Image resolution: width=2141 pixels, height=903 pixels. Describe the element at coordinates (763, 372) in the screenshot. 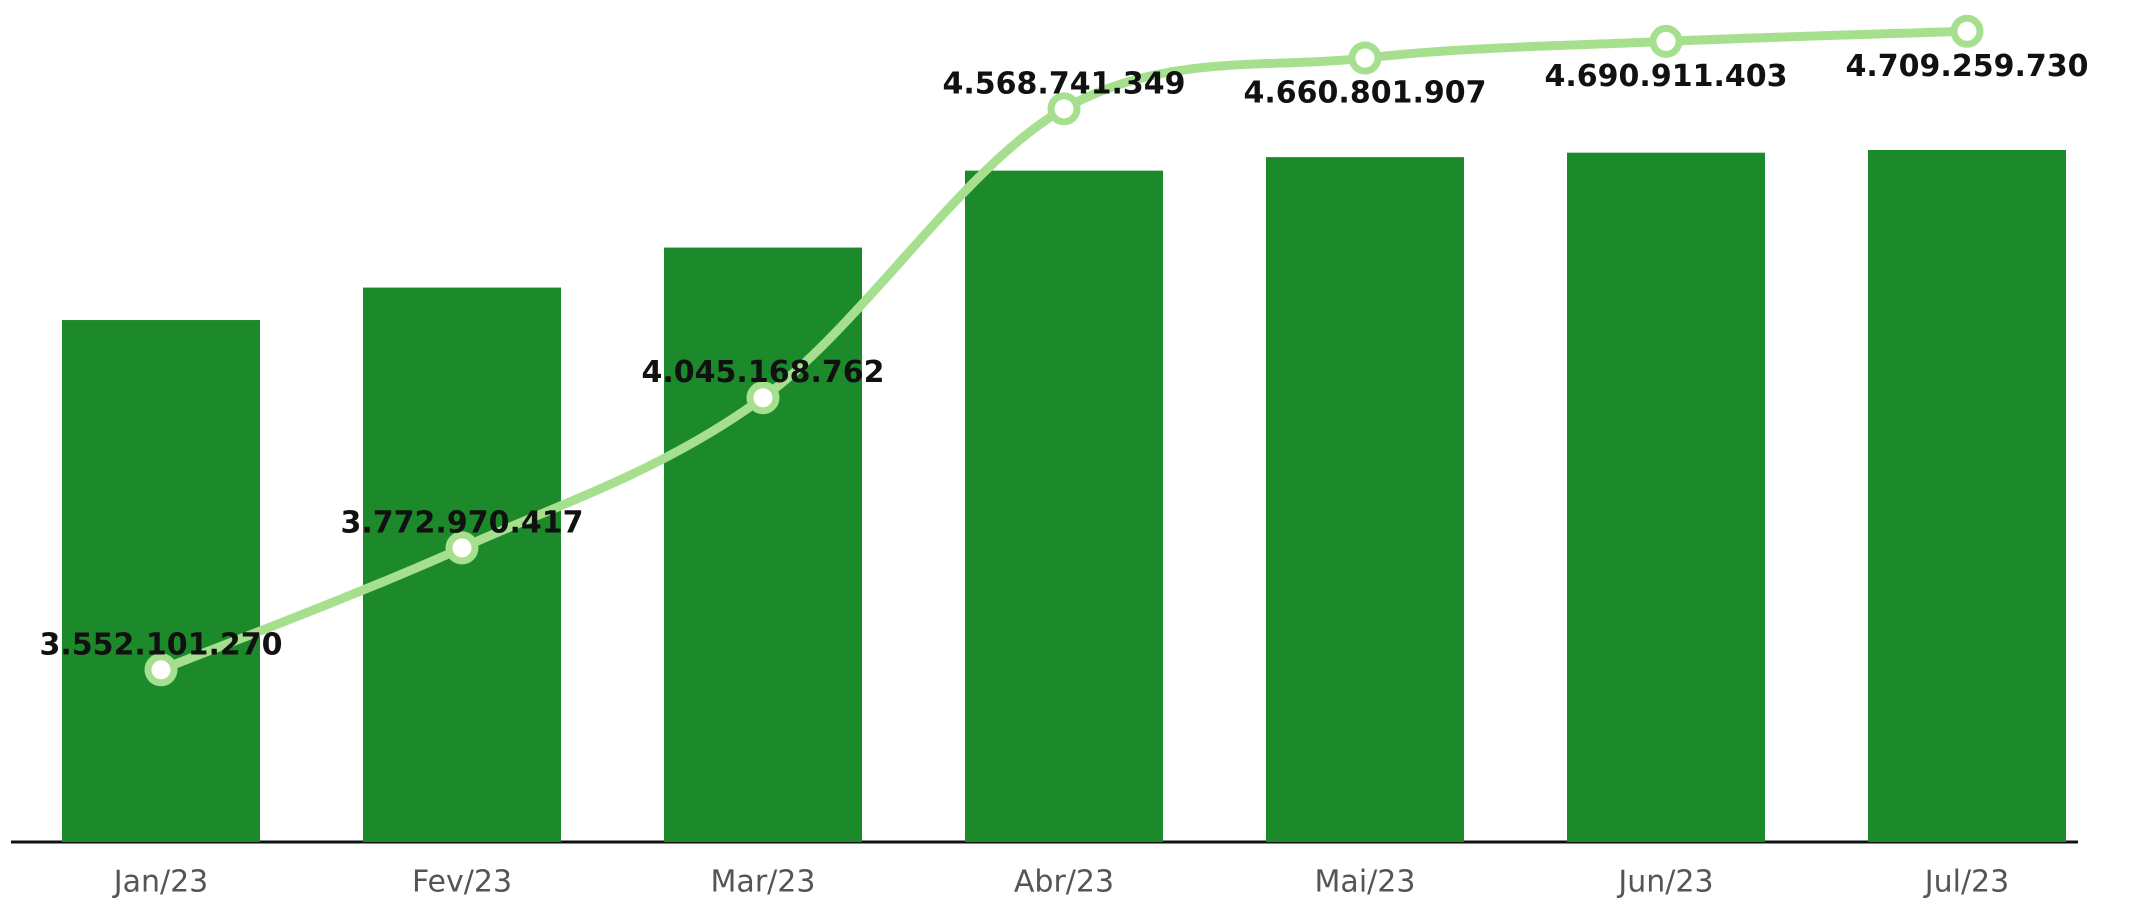

I see `data-label: 4.045.168.762` at that location.